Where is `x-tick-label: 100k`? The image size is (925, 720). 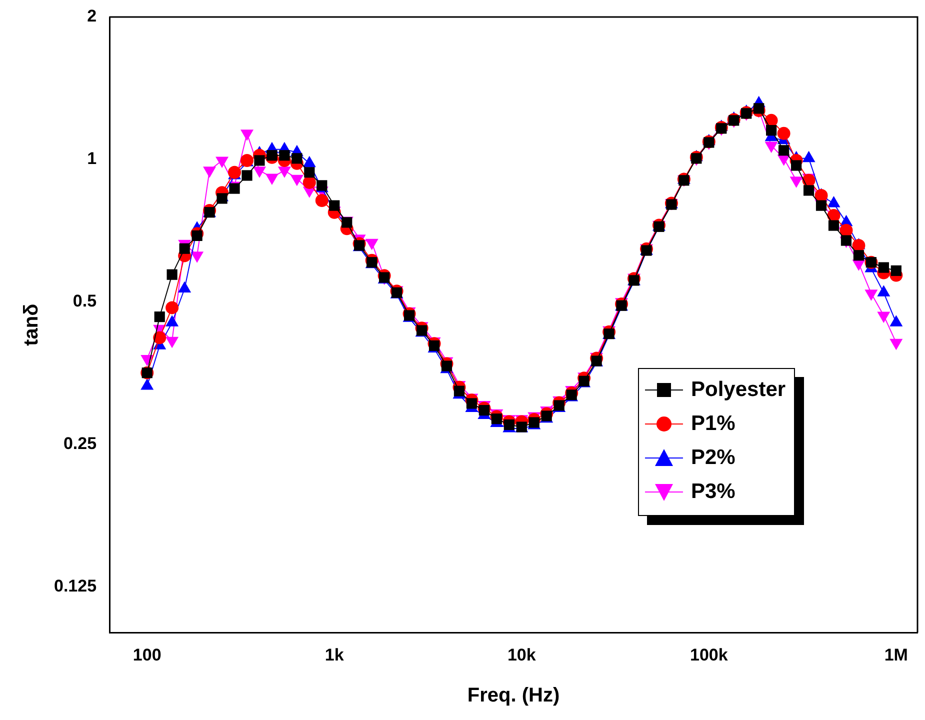
x-tick-label: 100k is located at coordinates (709, 654).